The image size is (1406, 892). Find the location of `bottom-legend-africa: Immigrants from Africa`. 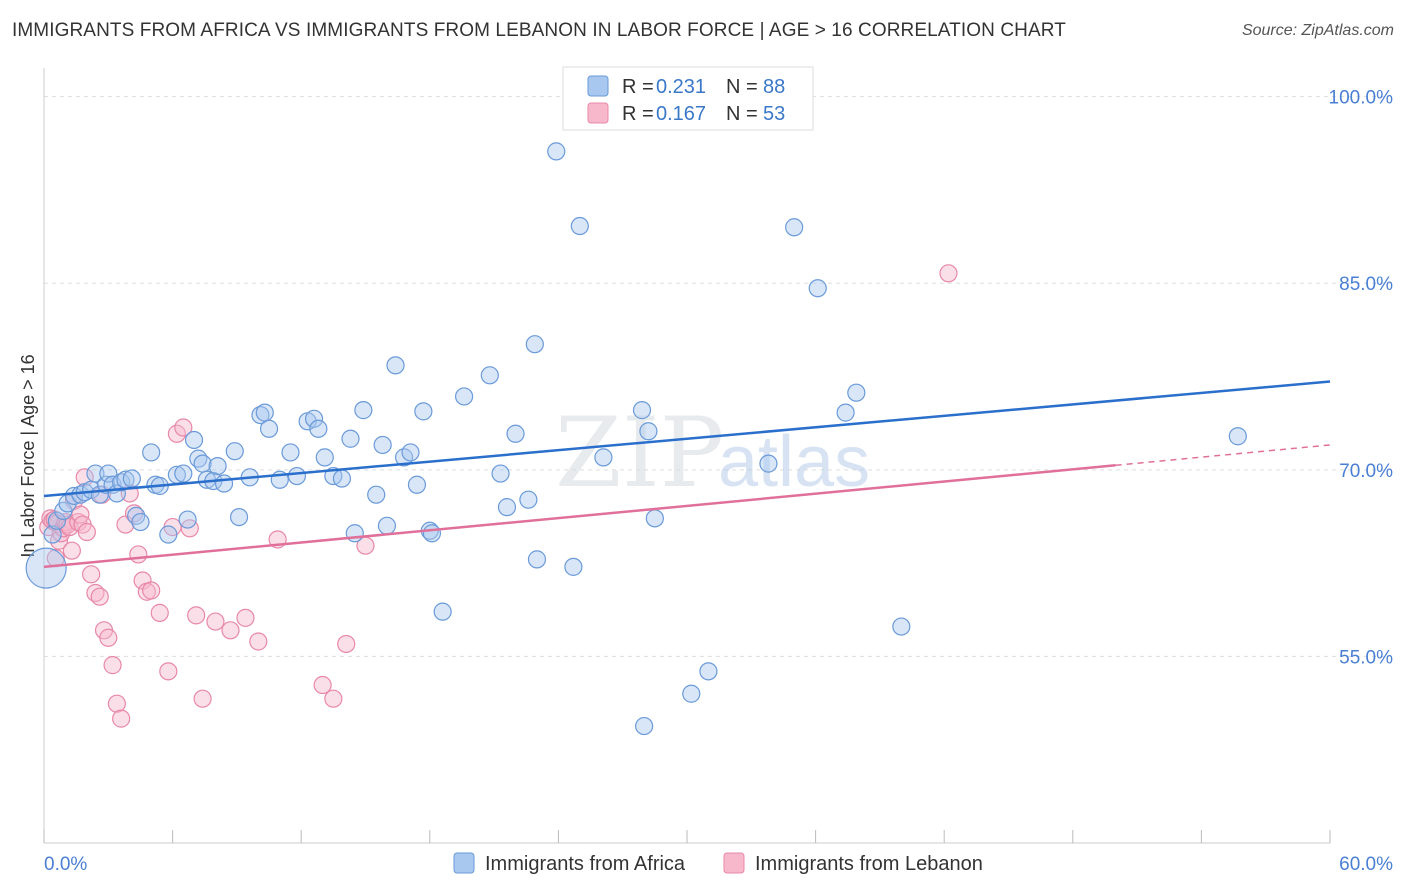

bottom-legend-africa: Immigrants from Africa is located at coordinates (585, 864).